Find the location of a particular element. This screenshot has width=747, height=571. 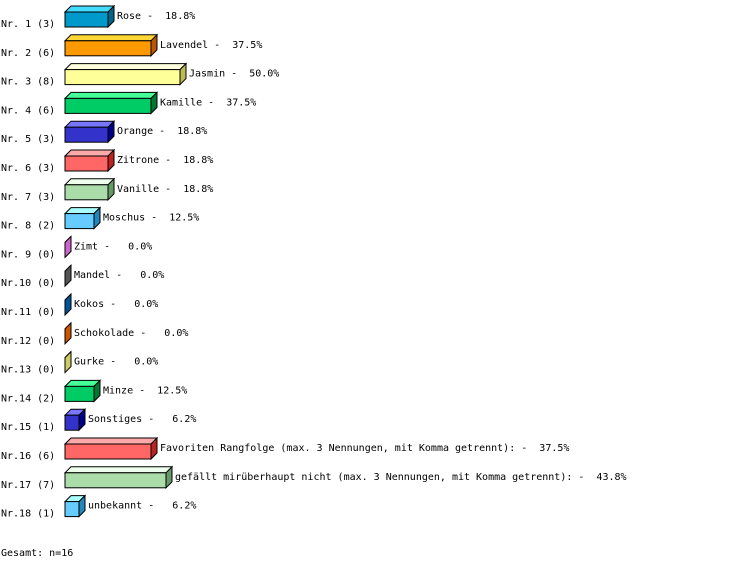

row-rank-label: Nr.13 (0) is located at coordinates (28, 370).